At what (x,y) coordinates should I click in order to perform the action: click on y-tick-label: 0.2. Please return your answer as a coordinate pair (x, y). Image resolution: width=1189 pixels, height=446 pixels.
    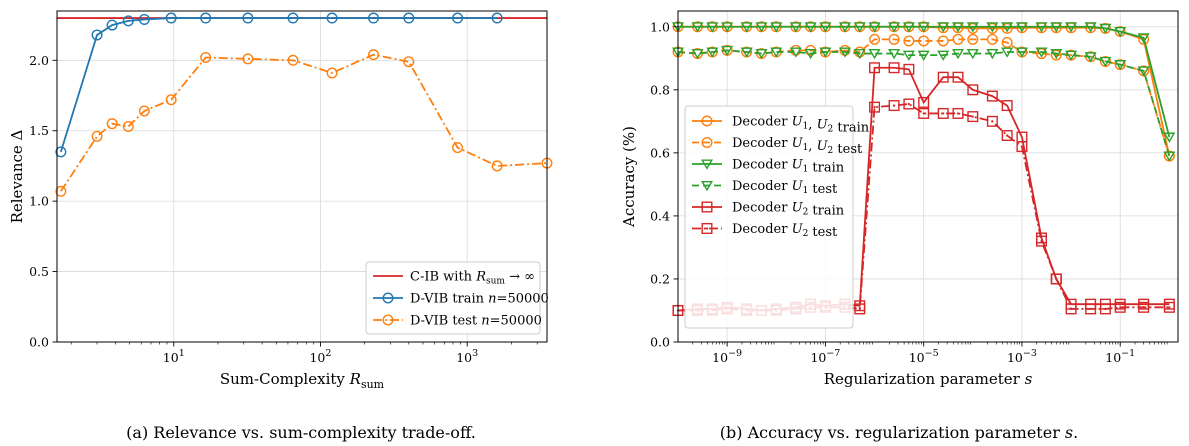
    Looking at the image, I should click on (660, 278).